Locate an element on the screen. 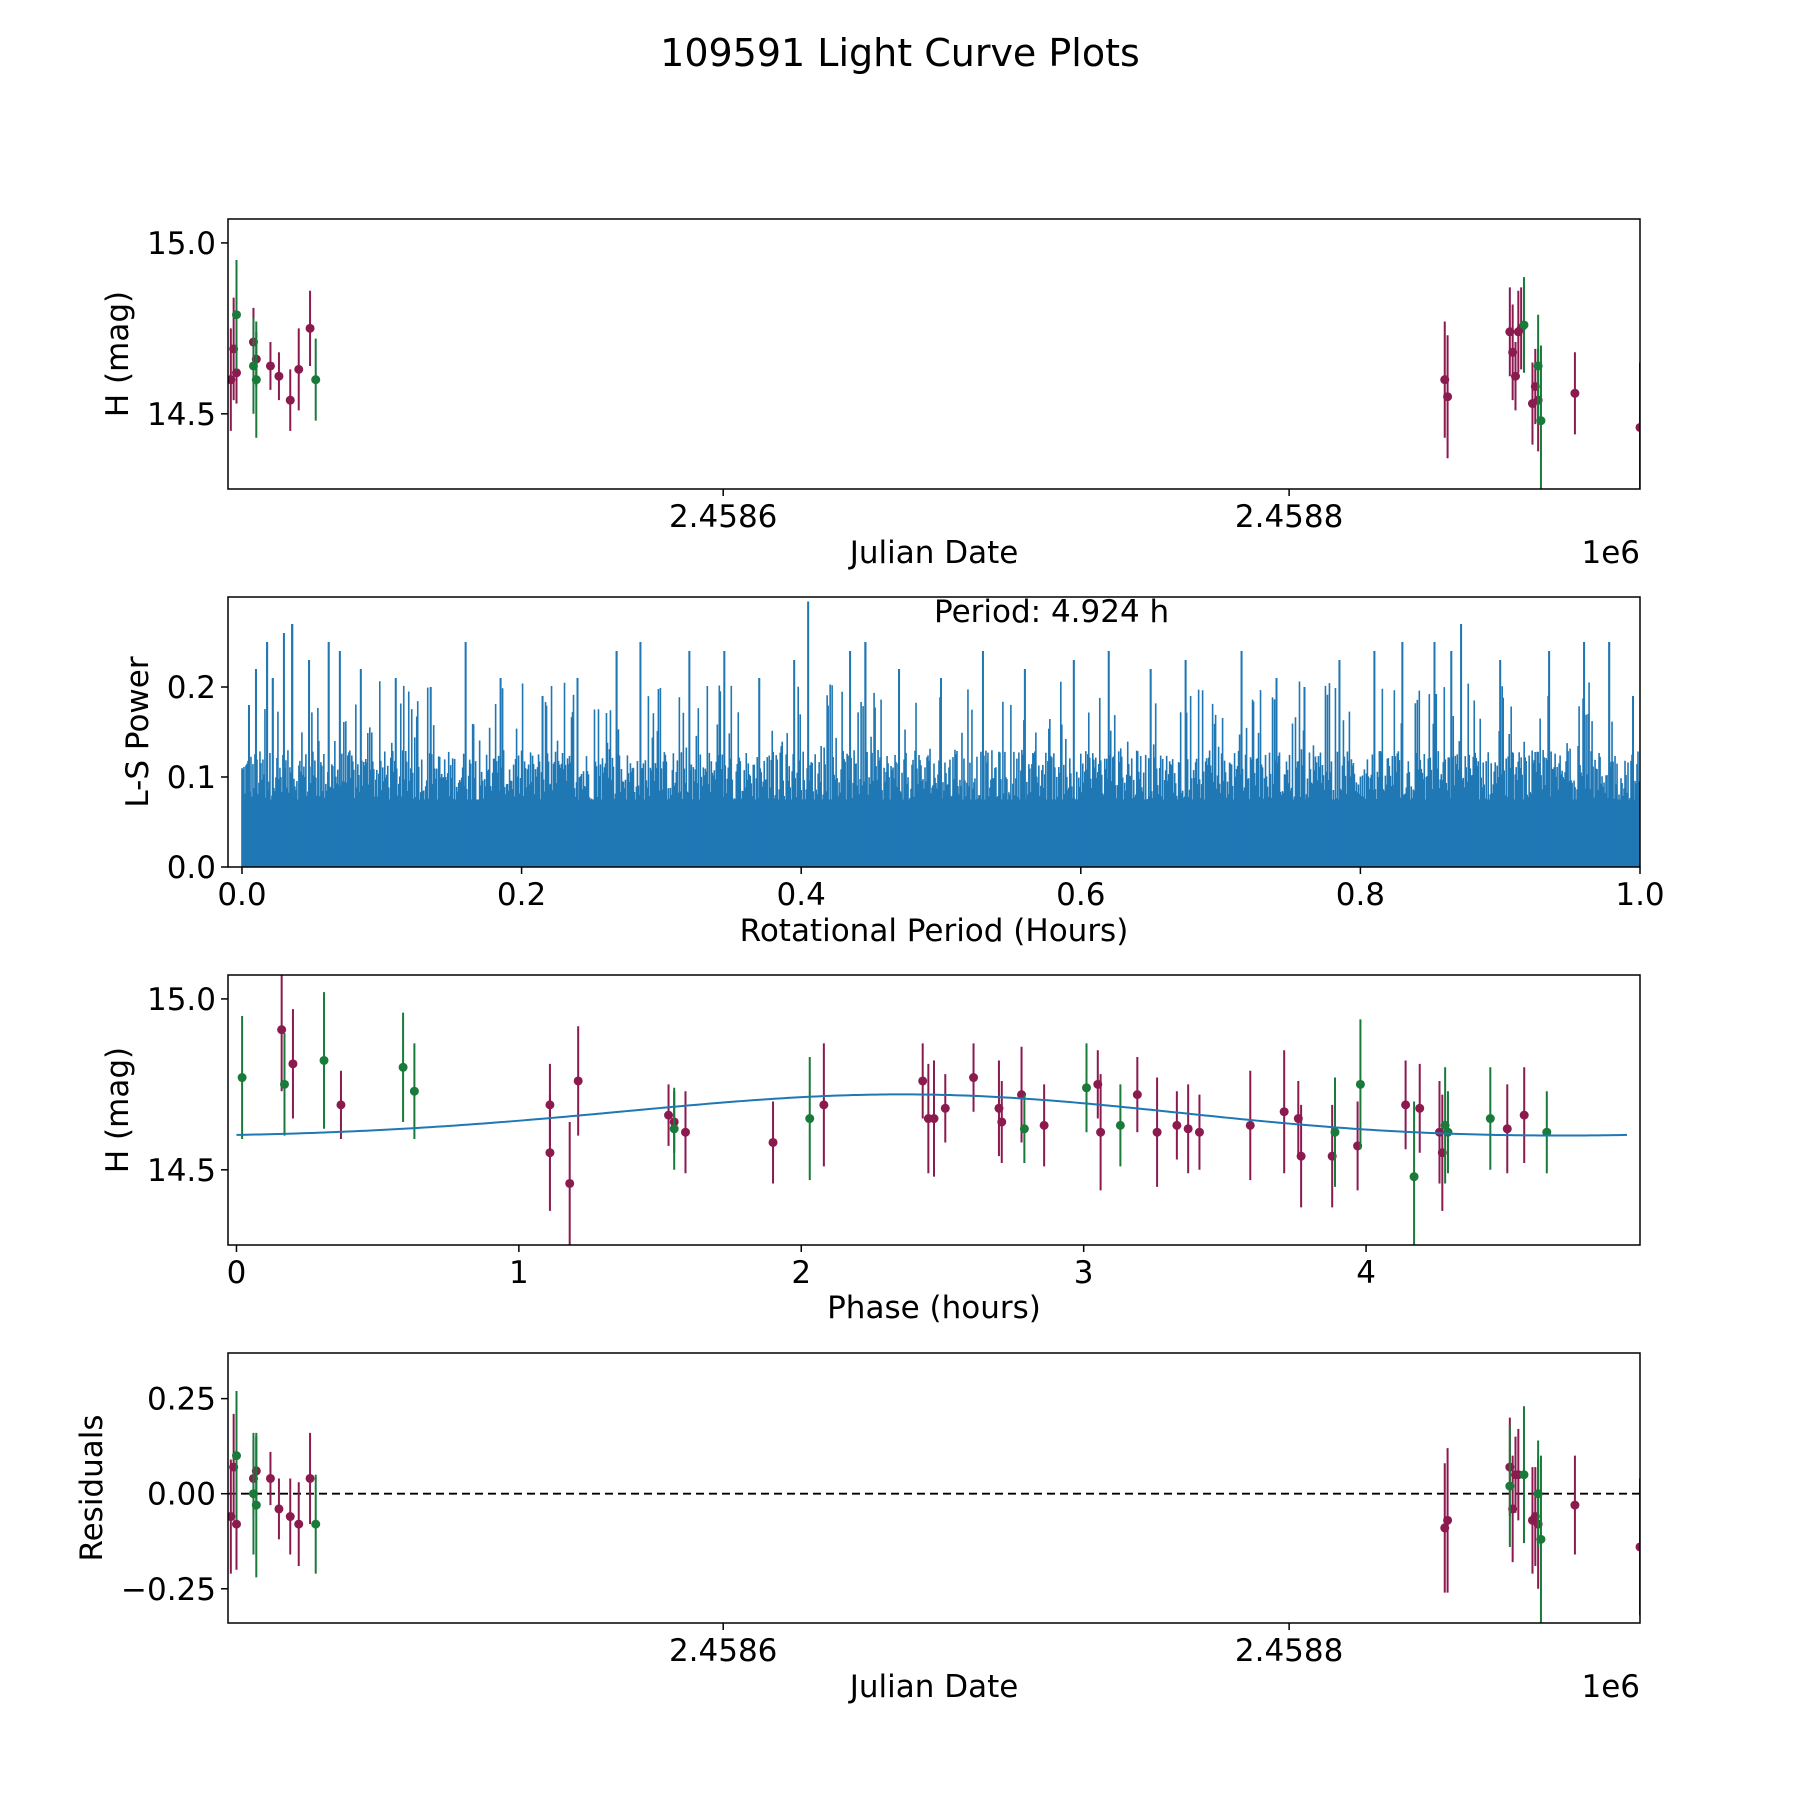  y-tick-label: 0.25 is located at coordinates (181, 1400).